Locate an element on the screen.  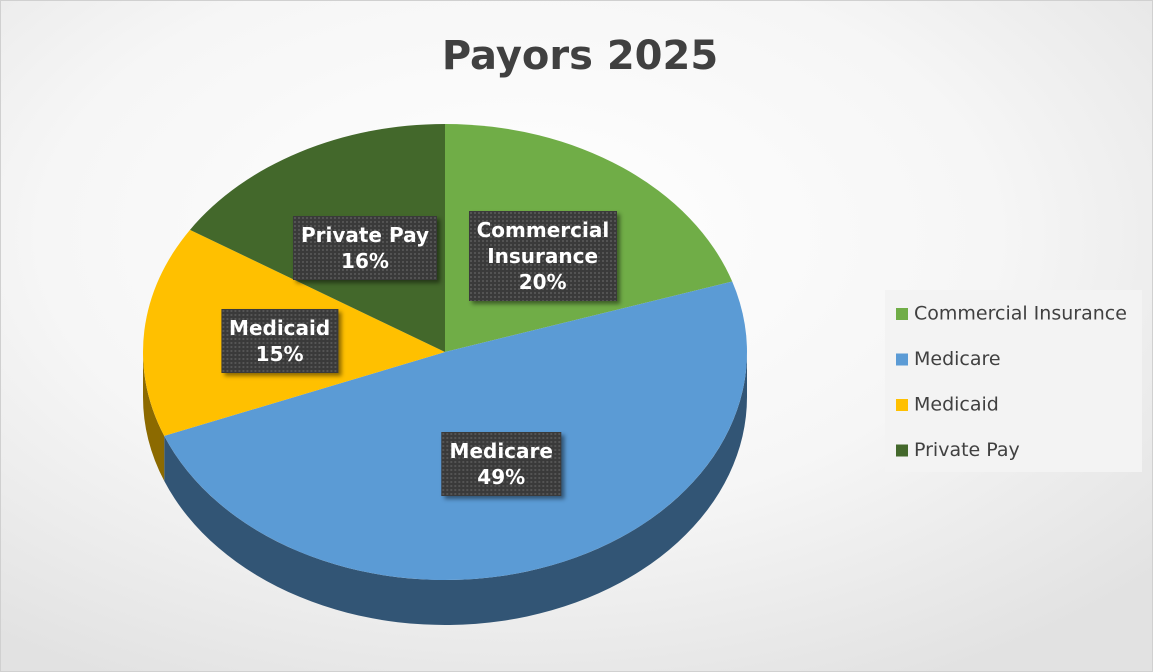
legend-label: Private Pay is located at coordinates (967, 450).